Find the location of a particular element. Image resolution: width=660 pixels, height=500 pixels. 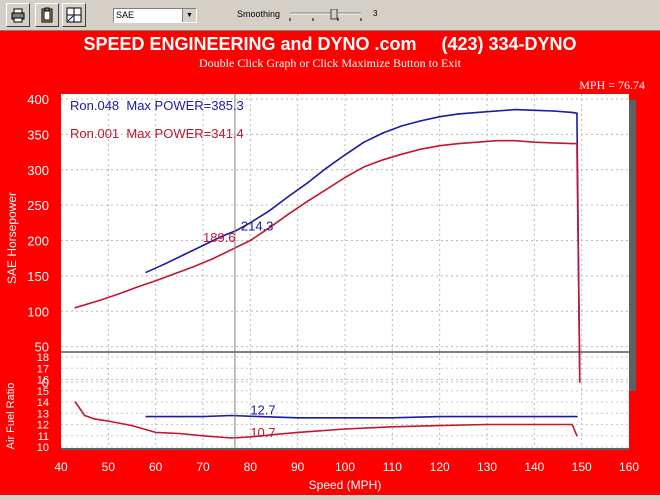

mph-readout: MPH = 76.74 is located at coordinates (612, 85).